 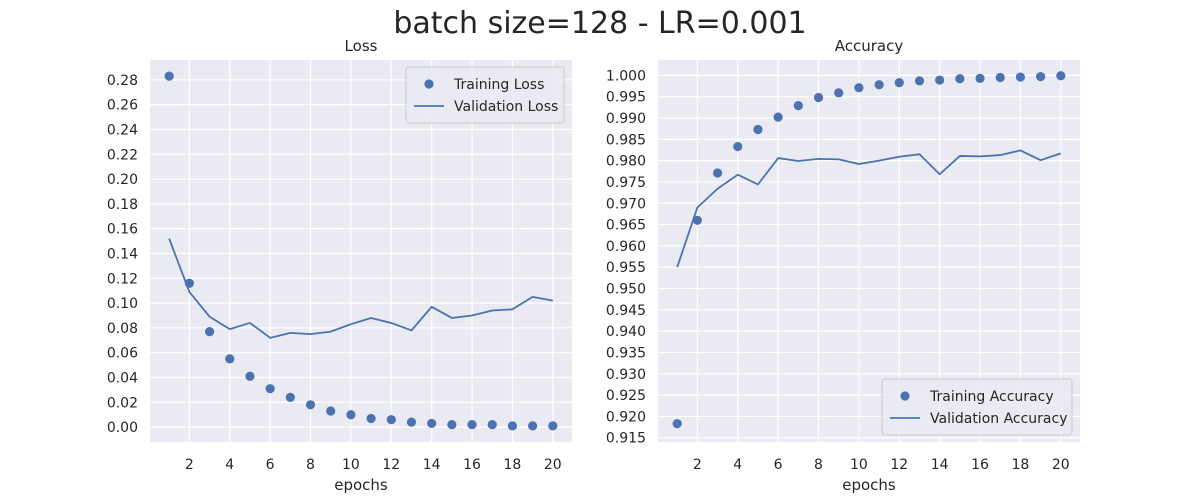 What do you see at coordinates (122, 428) in the screenshot?
I see `loss-ytick-label: 0.00` at bounding box center [122, 428].